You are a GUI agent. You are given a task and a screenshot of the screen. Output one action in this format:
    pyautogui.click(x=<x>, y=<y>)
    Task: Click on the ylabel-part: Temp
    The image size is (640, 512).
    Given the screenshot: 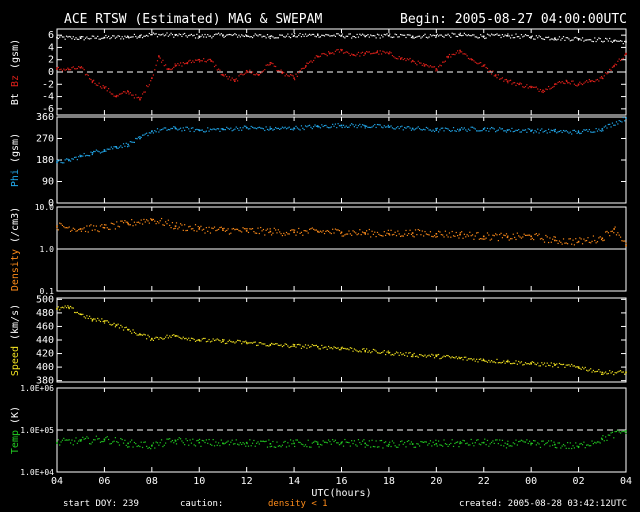 What is the action you would take?
    pyautogui.click(x=15, y=442)
    